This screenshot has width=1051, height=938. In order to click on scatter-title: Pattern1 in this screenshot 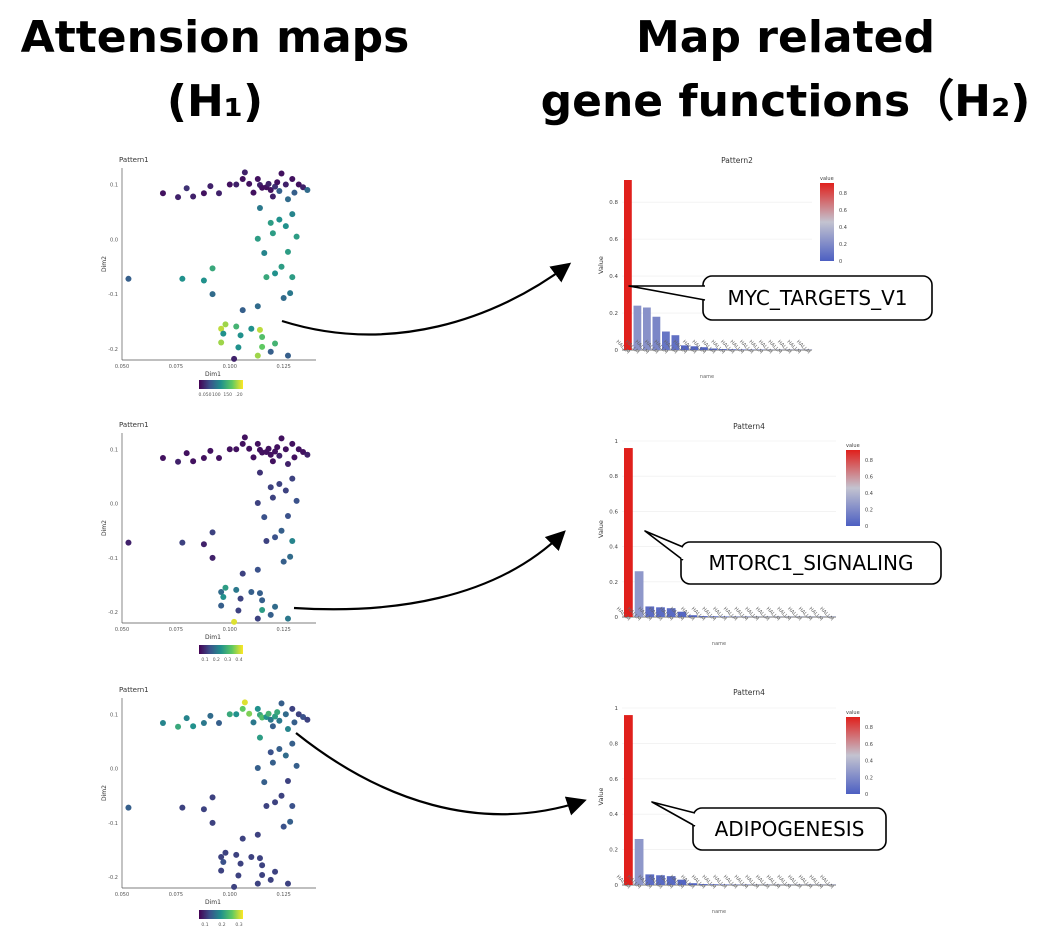, I will do `click(134, 425)`.